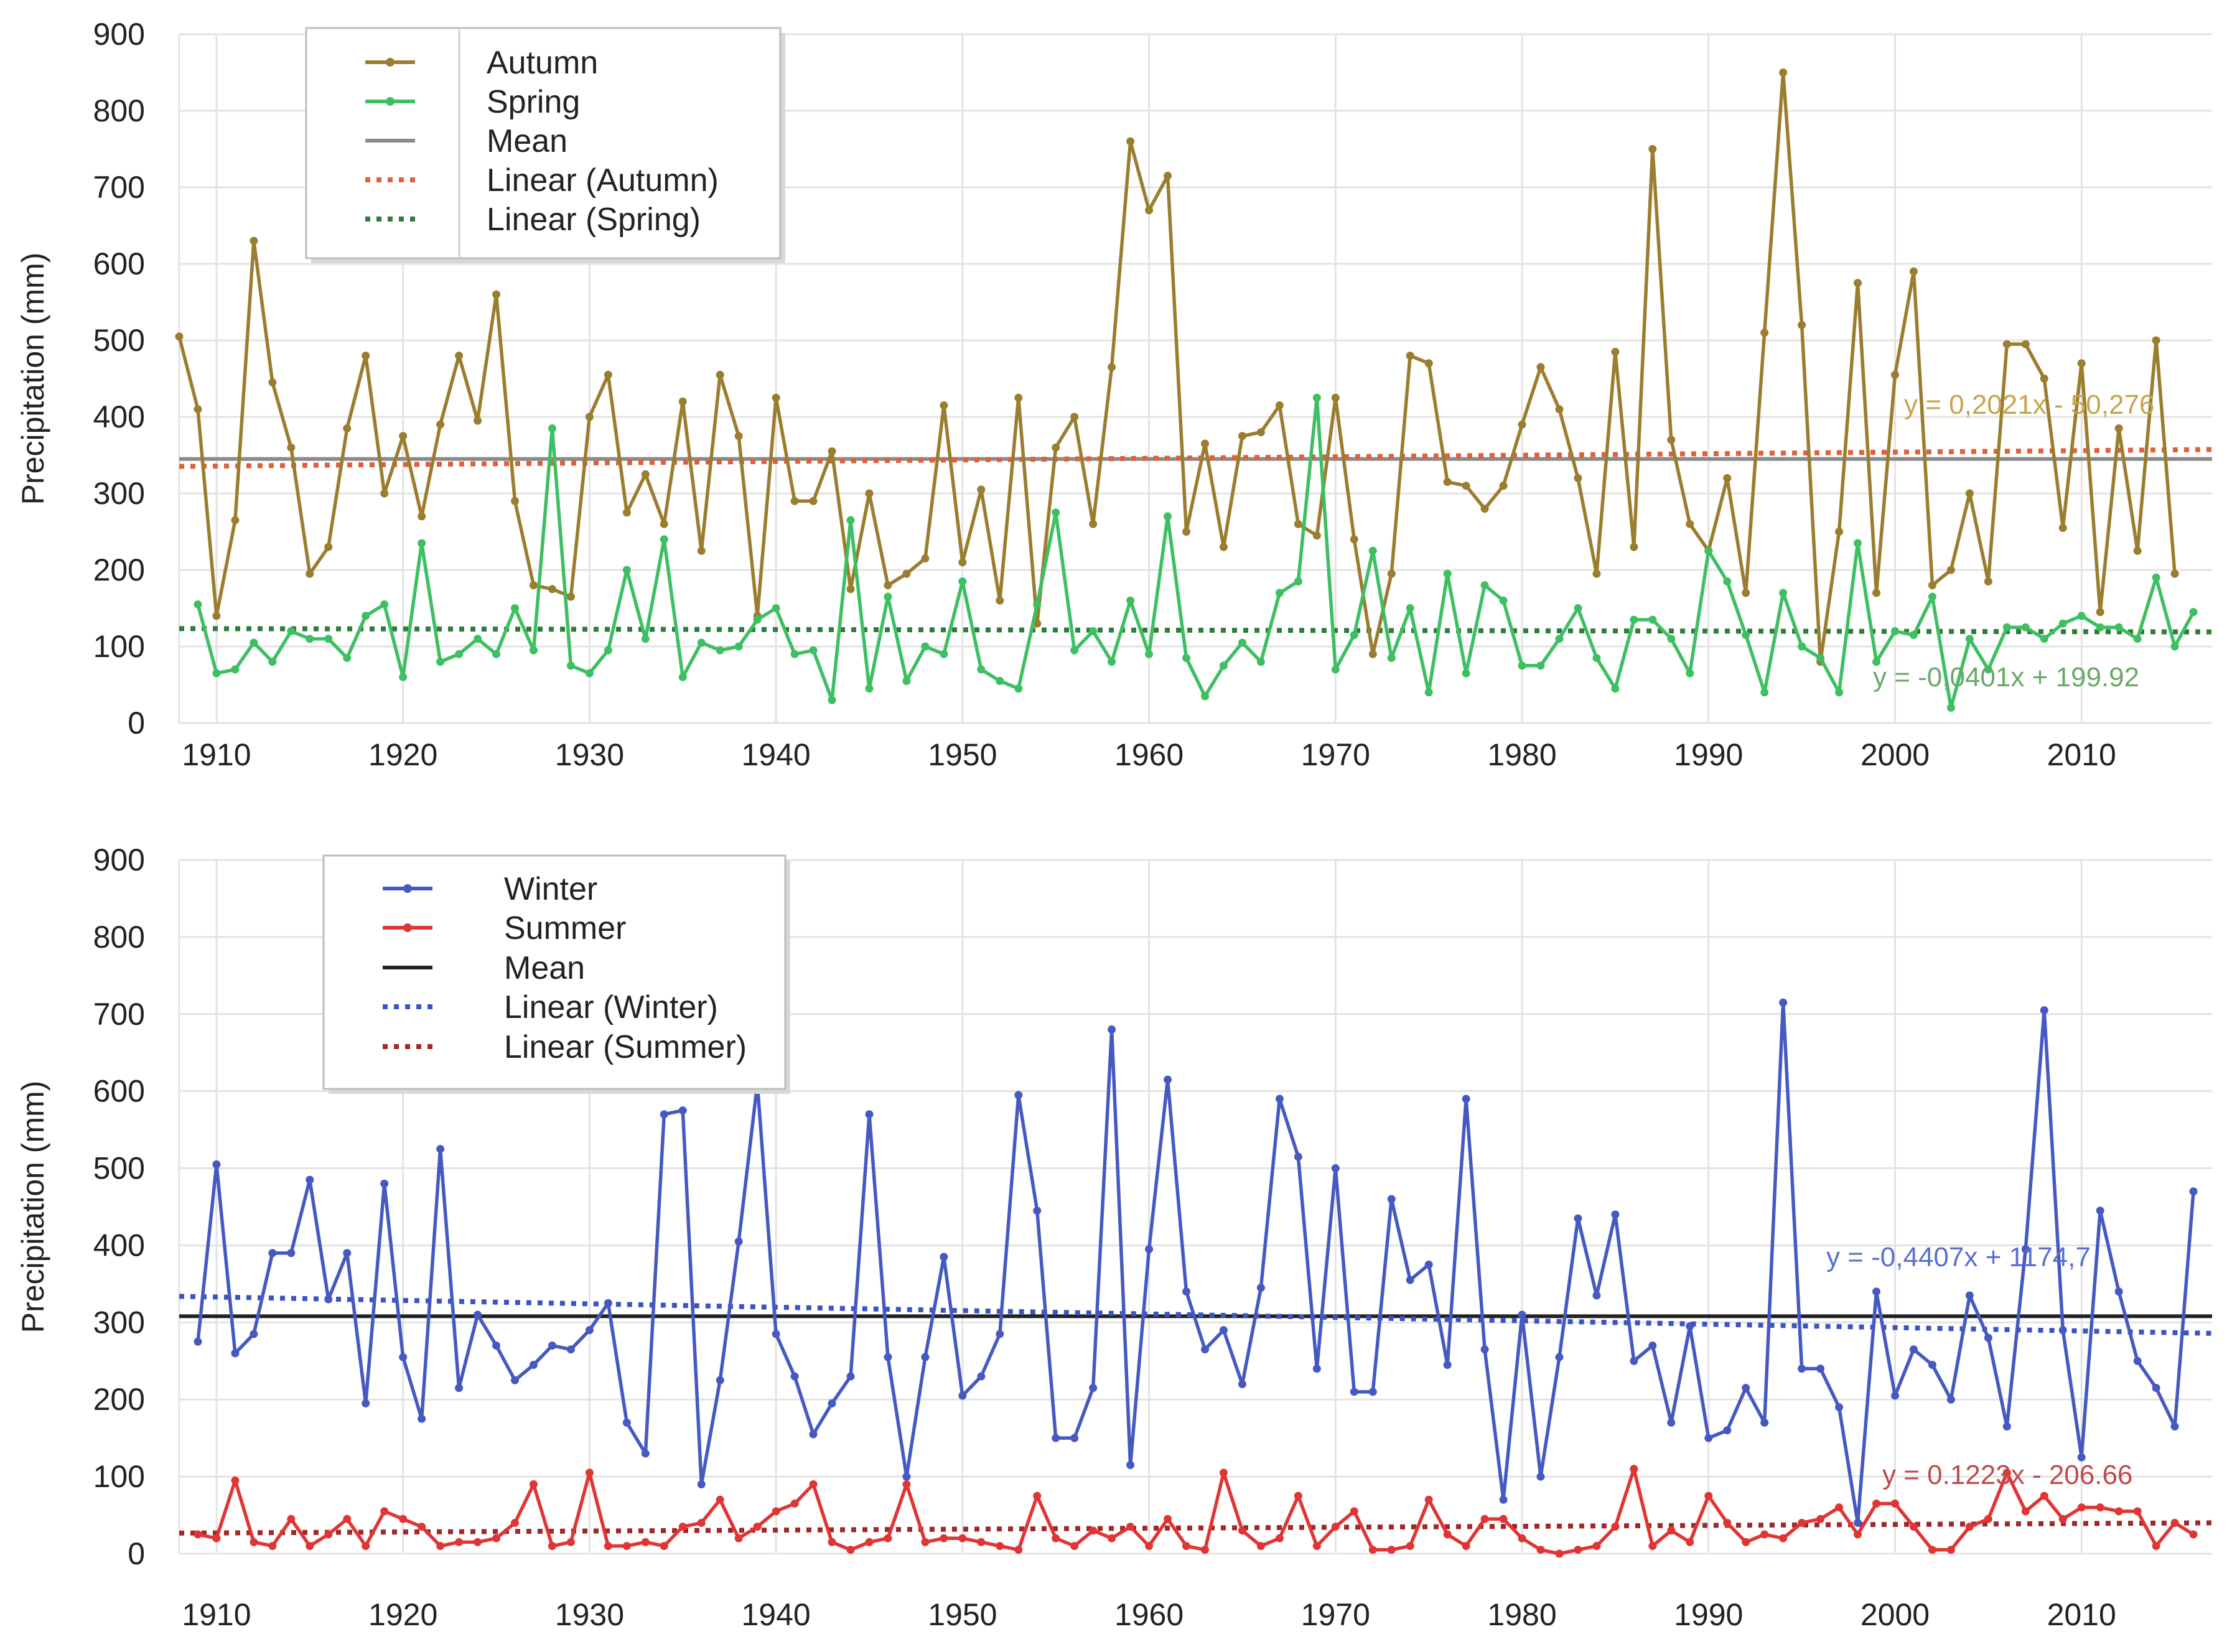 The image size is (2232, 1652). What do you see at coordinates (533, 102) in the screenshot?
I see `legend-label: Spring` at bounding box center [533, 102].